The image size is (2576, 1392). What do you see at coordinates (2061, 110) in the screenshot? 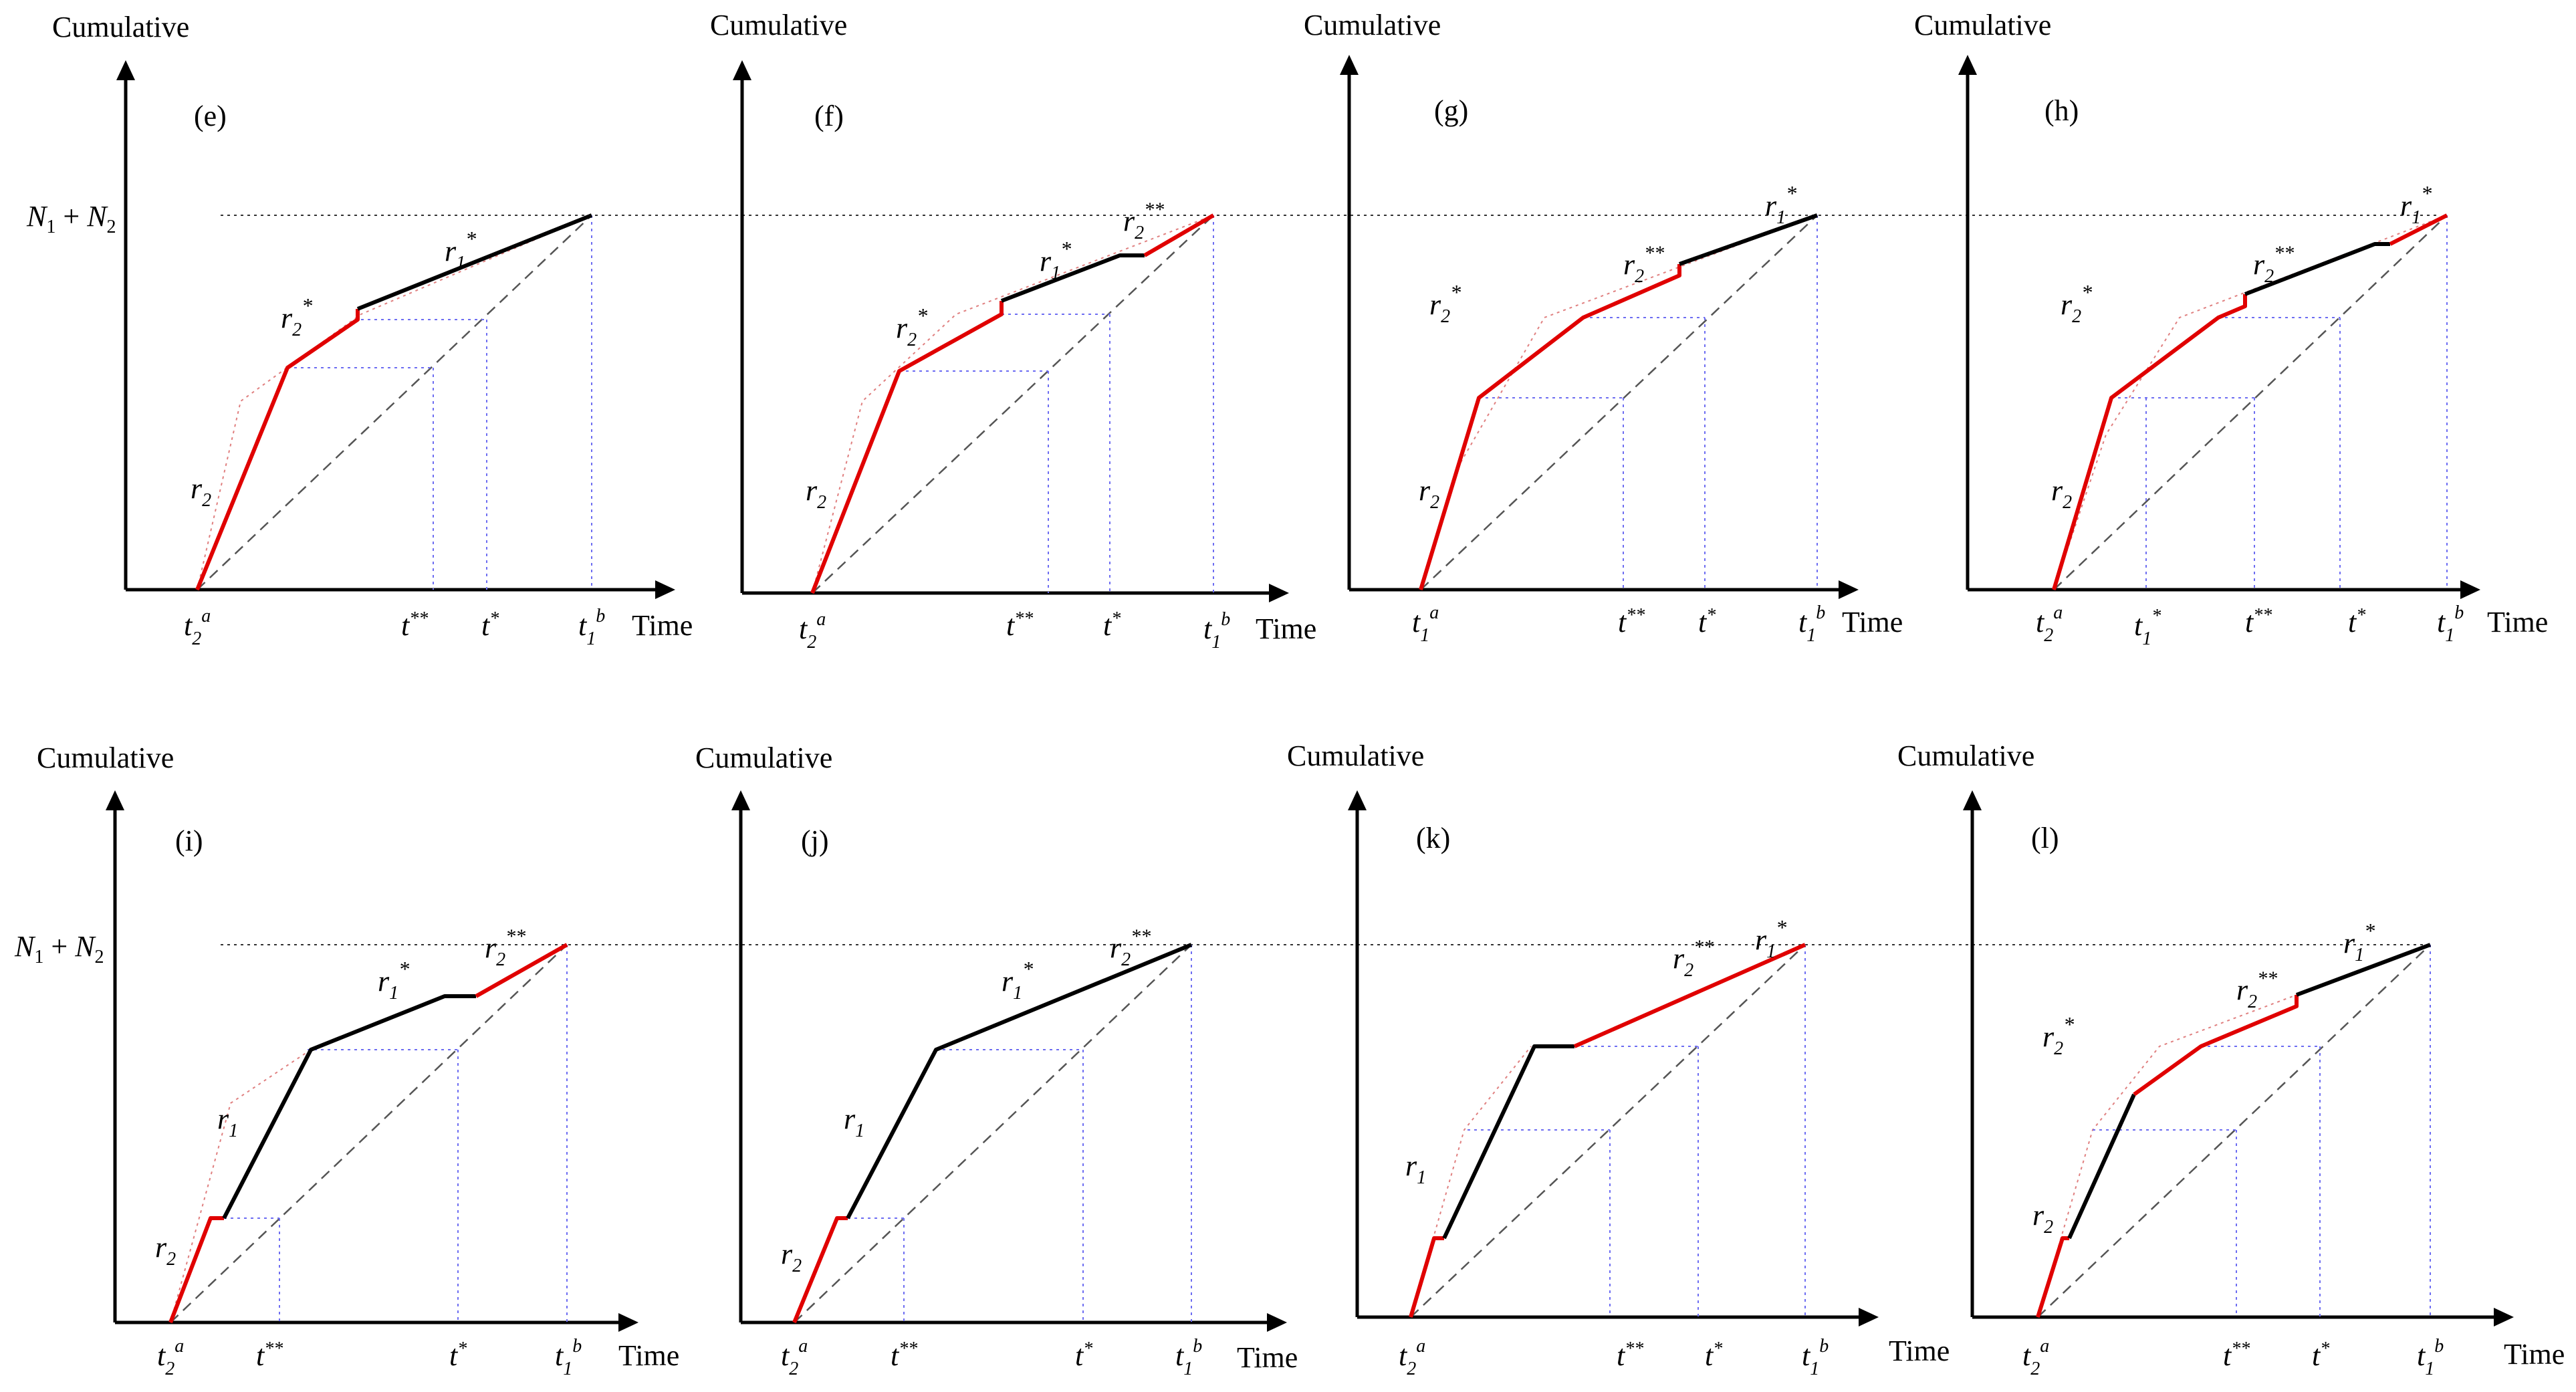
I see `panel-id-label: (h)` at bounding box center [2061, 110].